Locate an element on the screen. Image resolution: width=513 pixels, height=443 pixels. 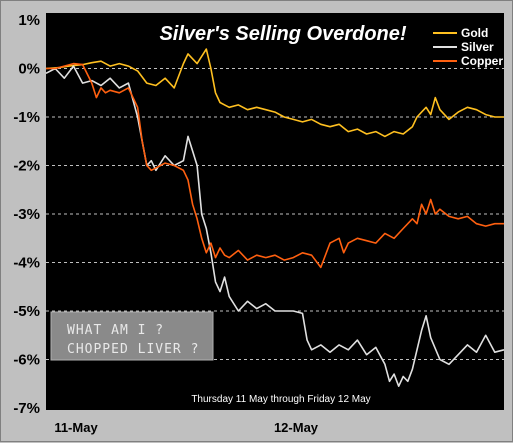
y-axis: 1% 0% -1% -2% -3% -4% -5% -6% -7% is located at coordinates (26, 214).